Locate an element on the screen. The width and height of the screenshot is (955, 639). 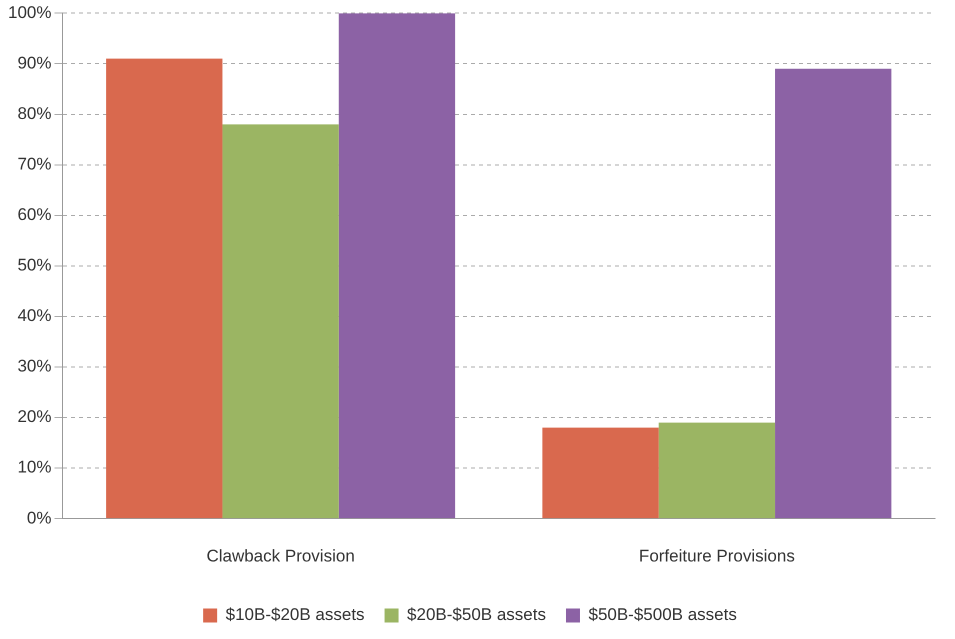
y-tick-label: 10% is located at coordinates (34, 467).